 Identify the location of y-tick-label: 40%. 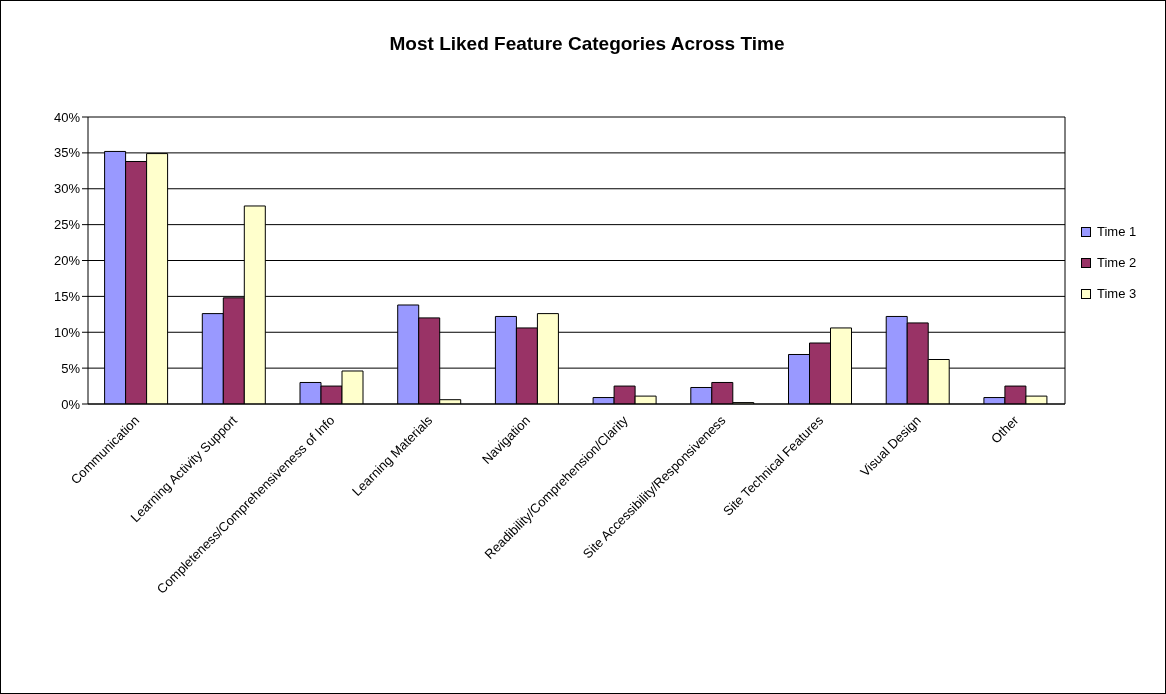
(67, 117).